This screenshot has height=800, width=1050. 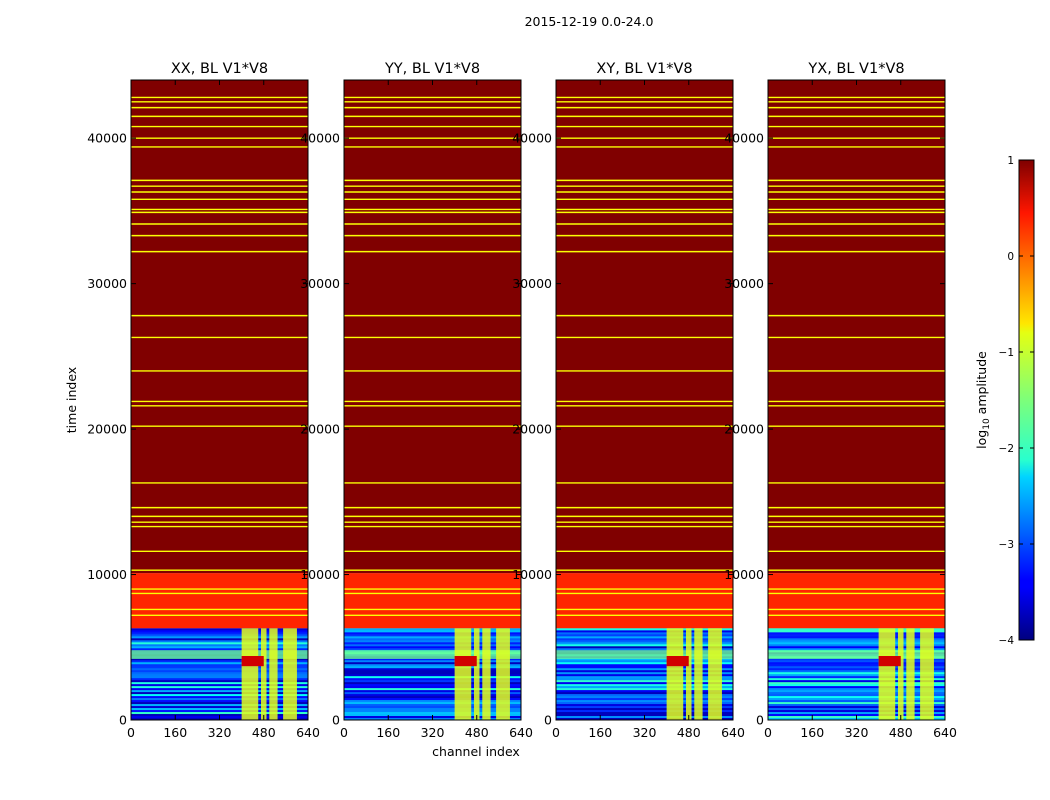 I want to click on colorbar-tick-label: −4, so click(x=1007, y=641).